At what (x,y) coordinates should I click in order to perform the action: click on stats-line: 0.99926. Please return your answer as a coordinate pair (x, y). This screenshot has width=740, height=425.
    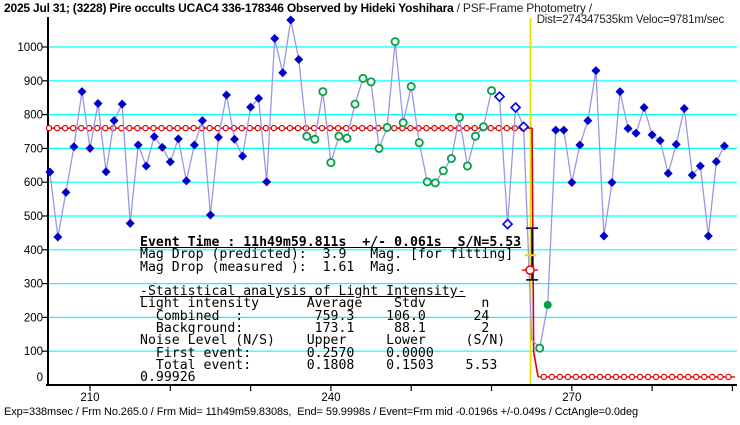
    Looking at the image, I should click on (168, 378).